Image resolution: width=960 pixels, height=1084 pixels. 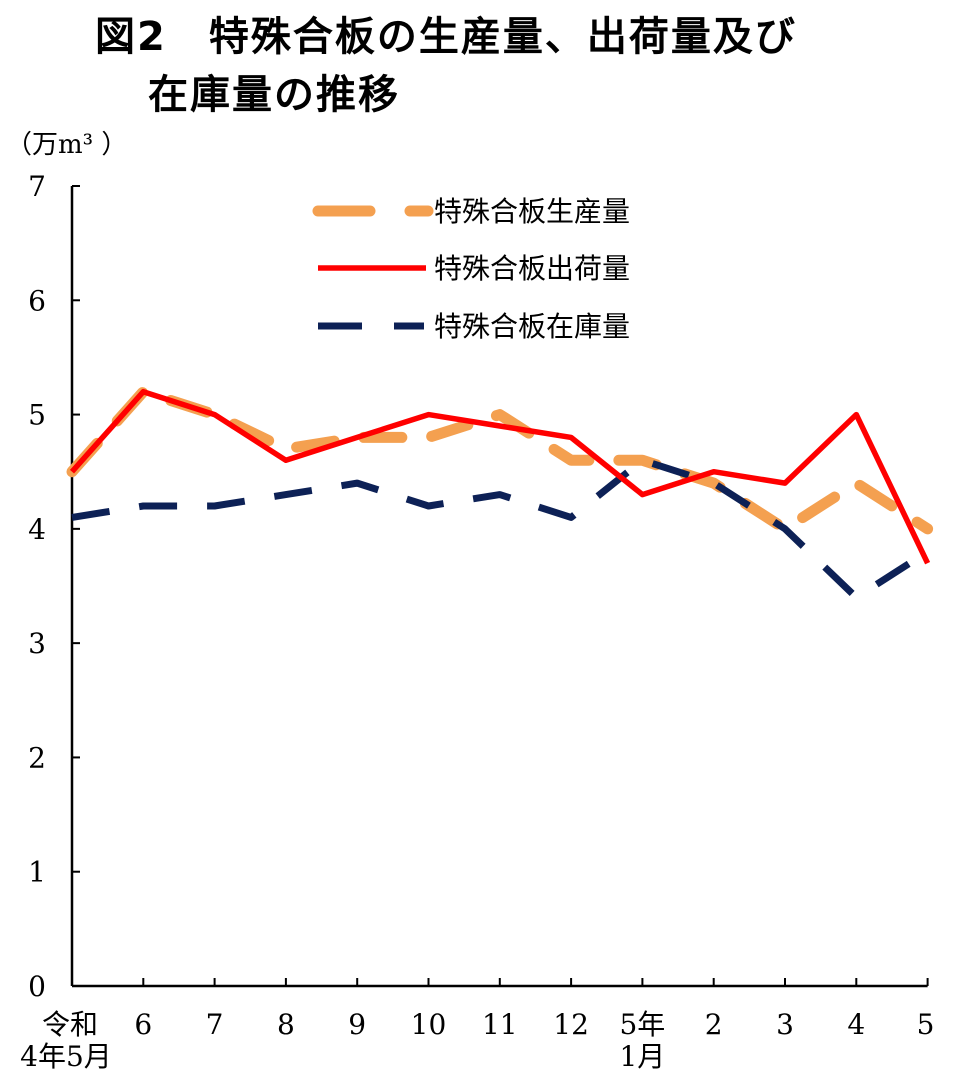 I want to click on x-tick-label: 10, so click(x=429, y=1024).